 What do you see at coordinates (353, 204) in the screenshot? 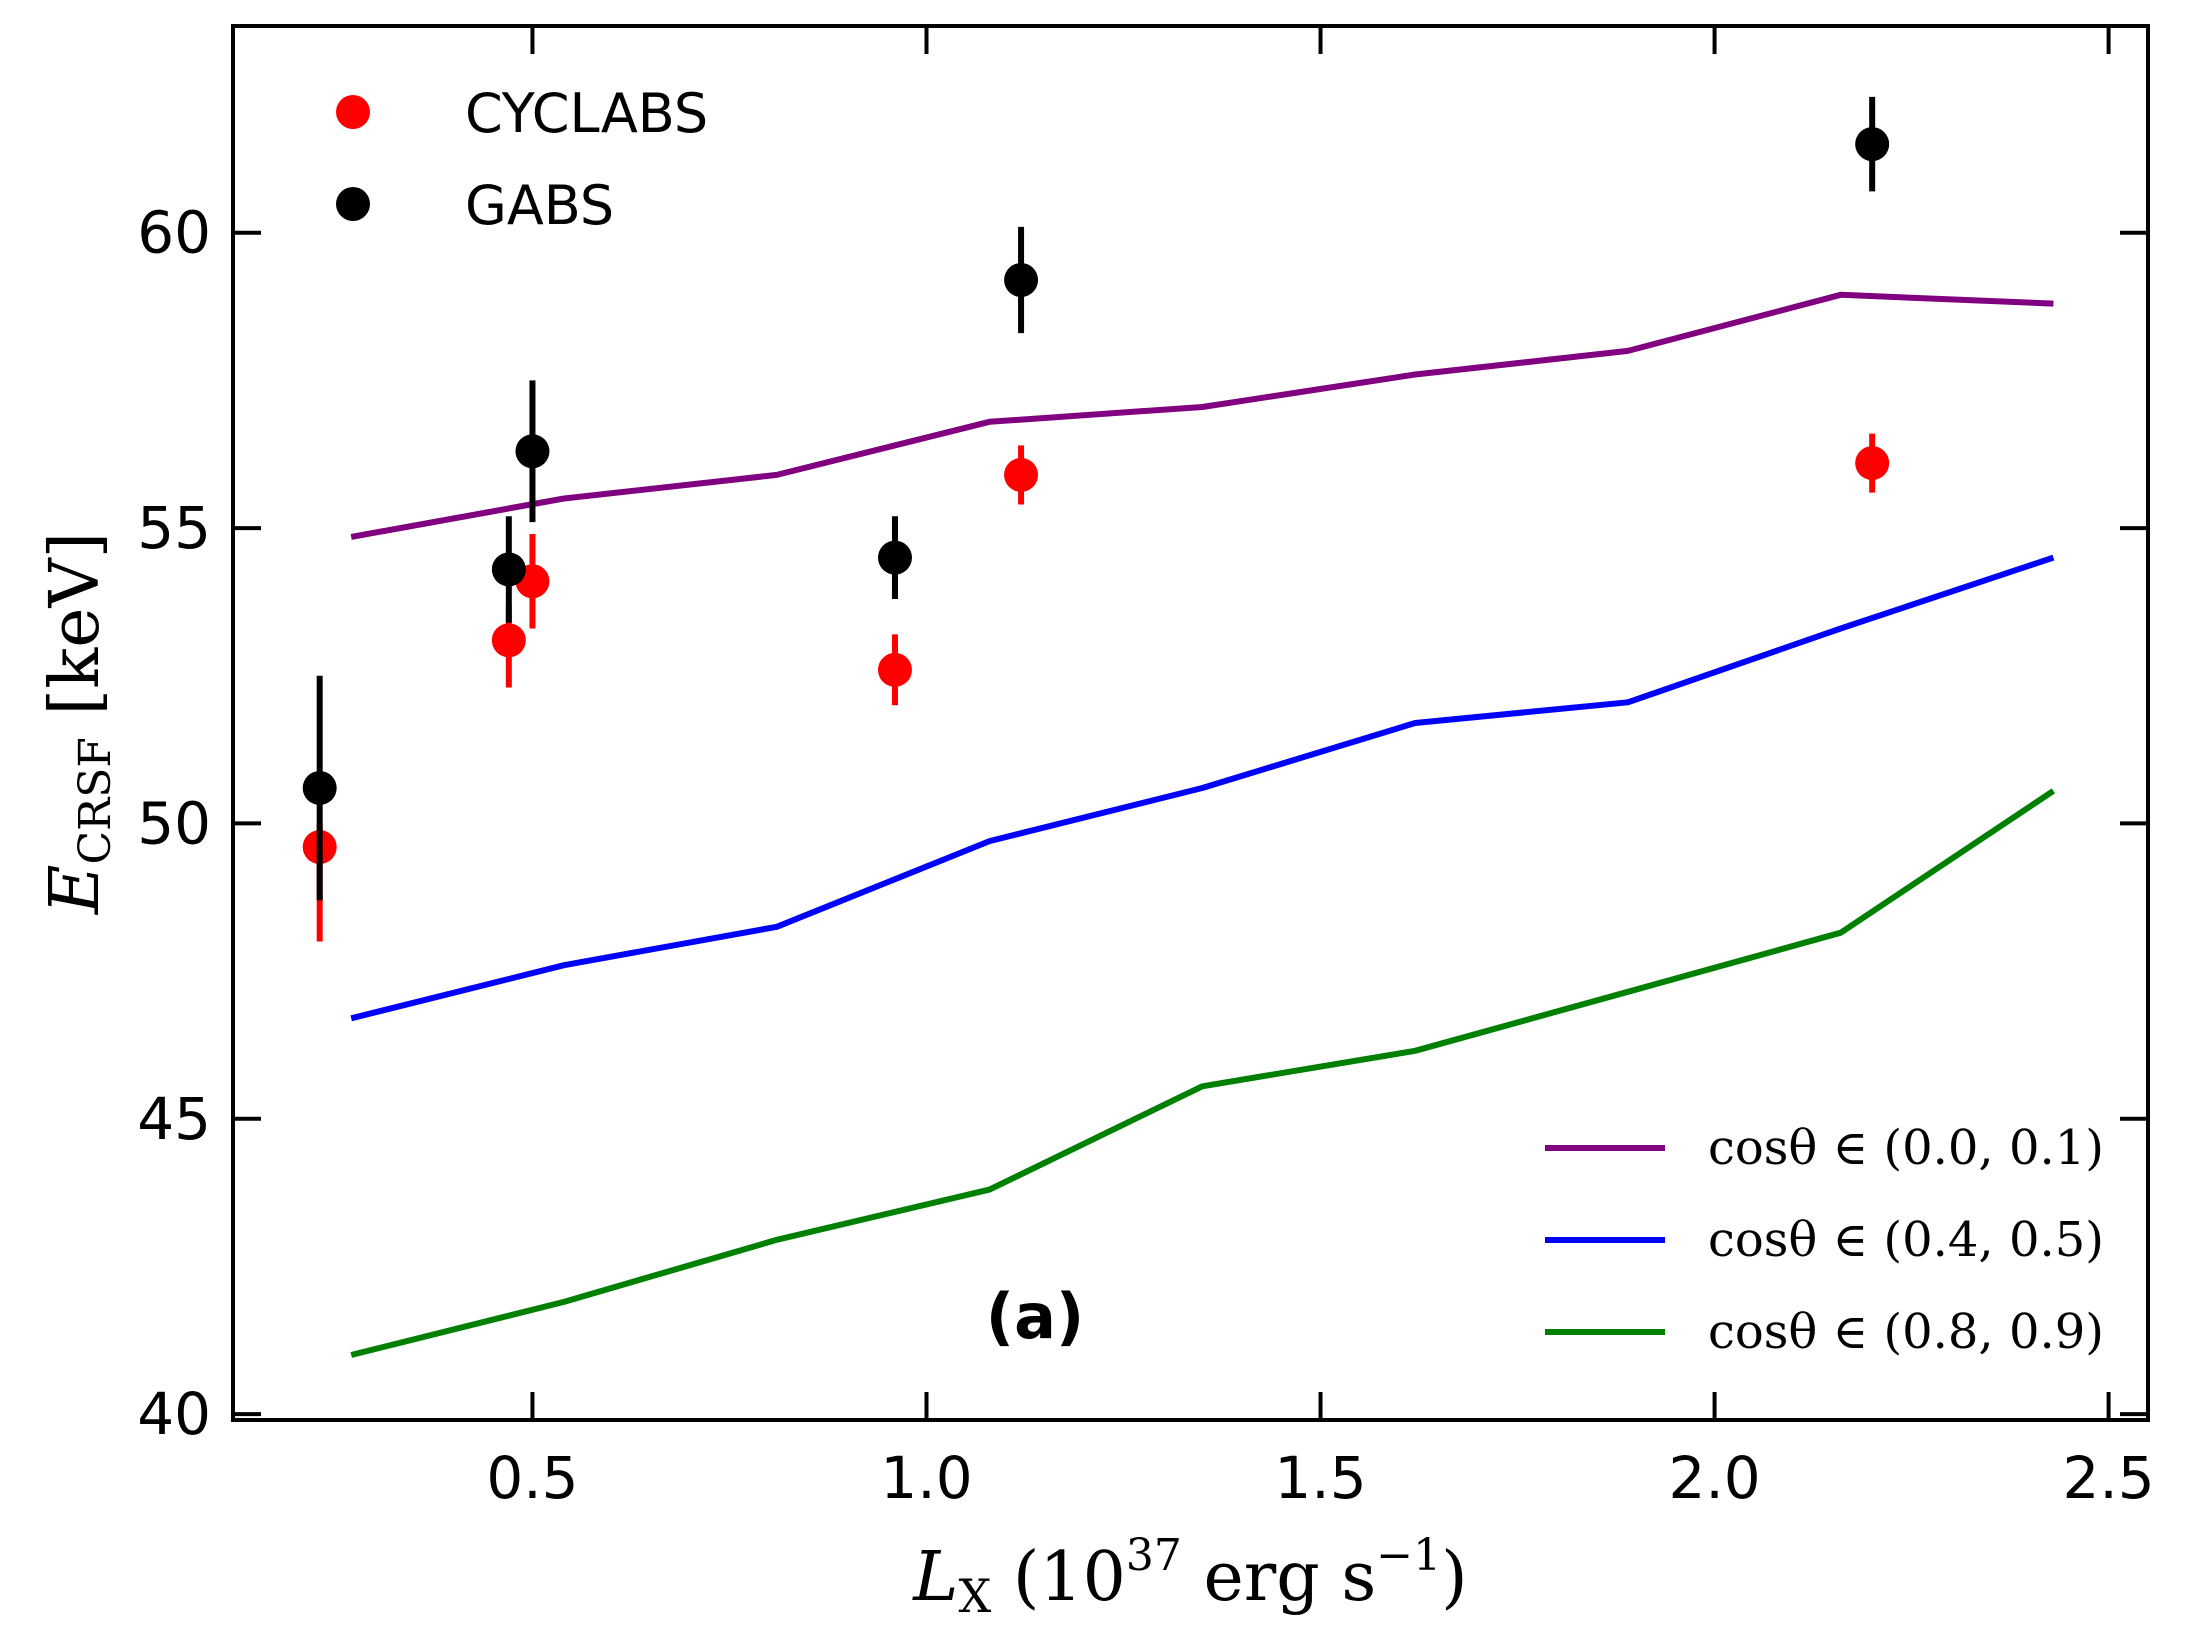
I see `legend-marker-gabs` at bounding box center [353, 204].